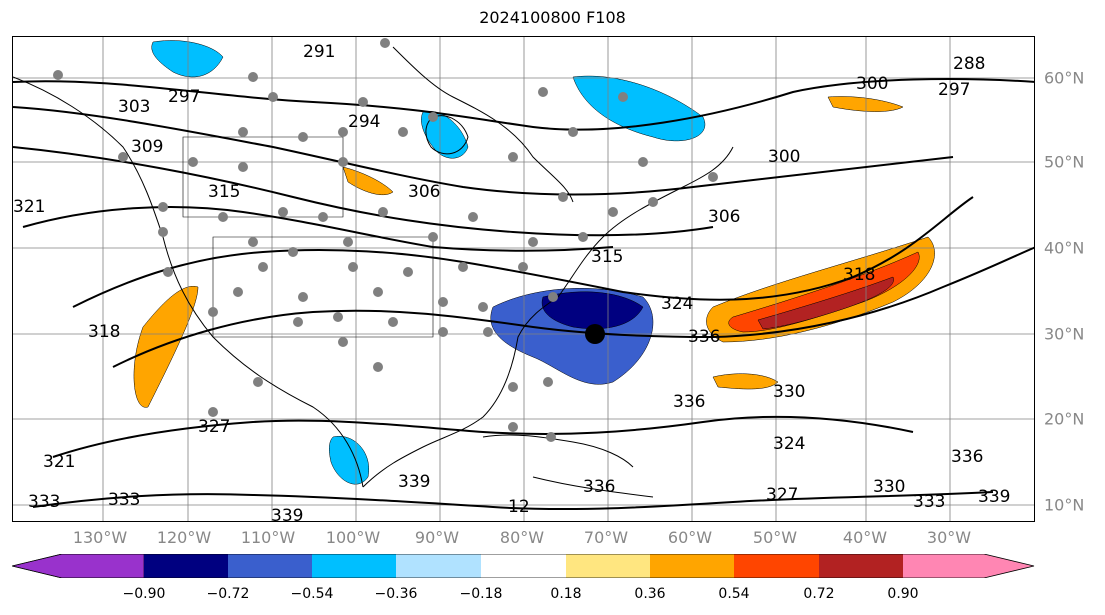 This screenshot has width=1105, height=615. Describe the element at coordinates (445, 134) in the screenshot. I see `shade-blue-hudson` at that location.